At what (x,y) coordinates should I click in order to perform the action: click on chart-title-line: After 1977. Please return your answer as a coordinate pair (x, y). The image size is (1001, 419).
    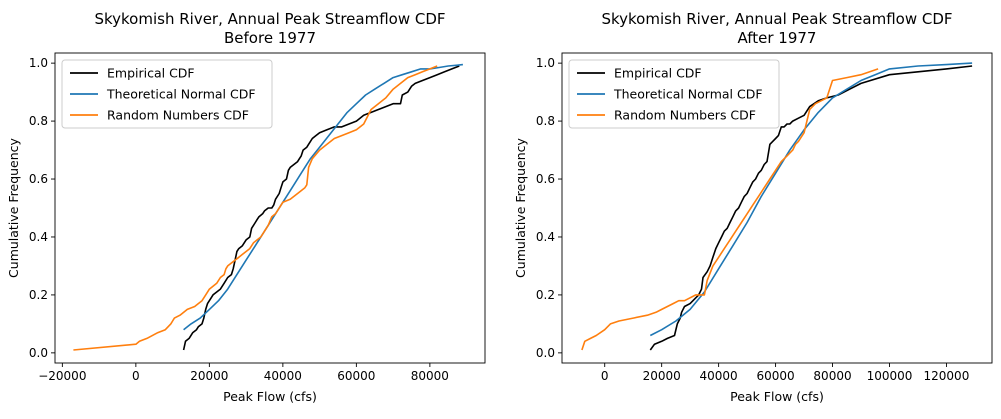
    Looking at the image, I should click on (777, 38).